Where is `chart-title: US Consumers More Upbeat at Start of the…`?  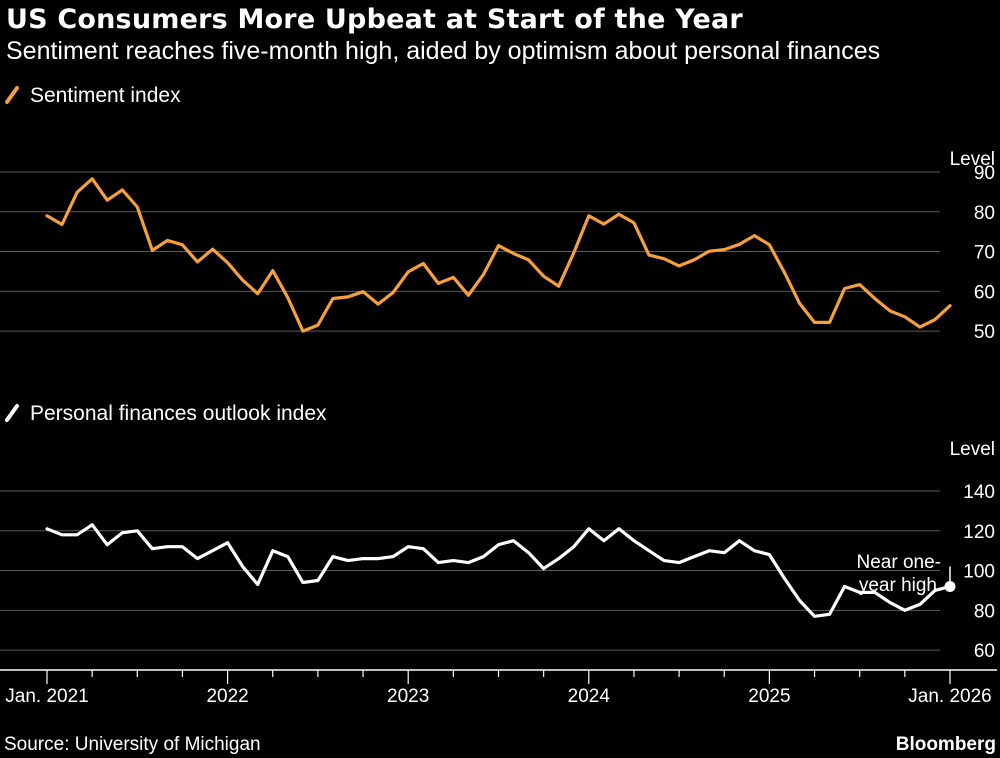 chart-title: US Consumers More Upbeat at Start of the… is located at coordinates (374, 19).